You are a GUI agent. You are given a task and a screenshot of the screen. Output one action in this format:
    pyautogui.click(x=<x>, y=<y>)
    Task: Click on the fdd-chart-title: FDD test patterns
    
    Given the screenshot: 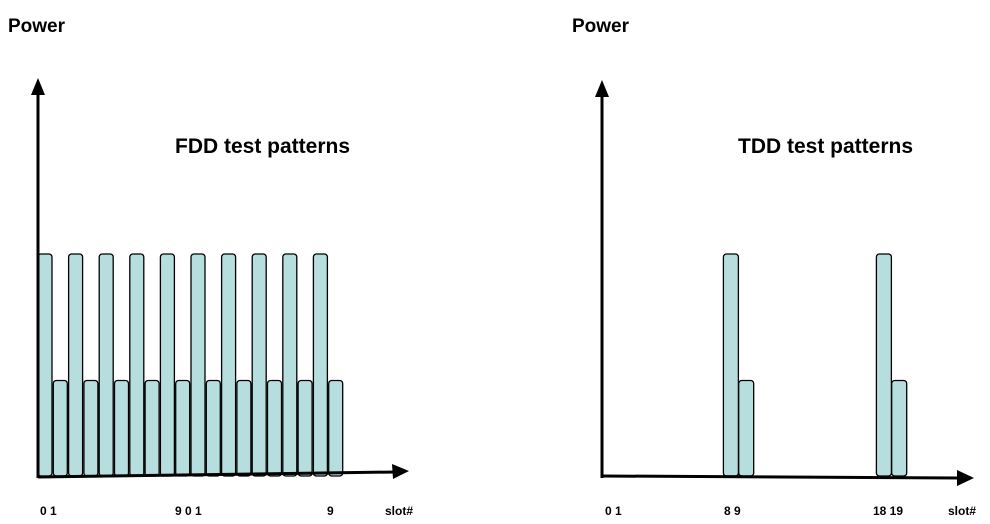 What is the action you would take?
    pyautogui.click(x=262, y=146)
    